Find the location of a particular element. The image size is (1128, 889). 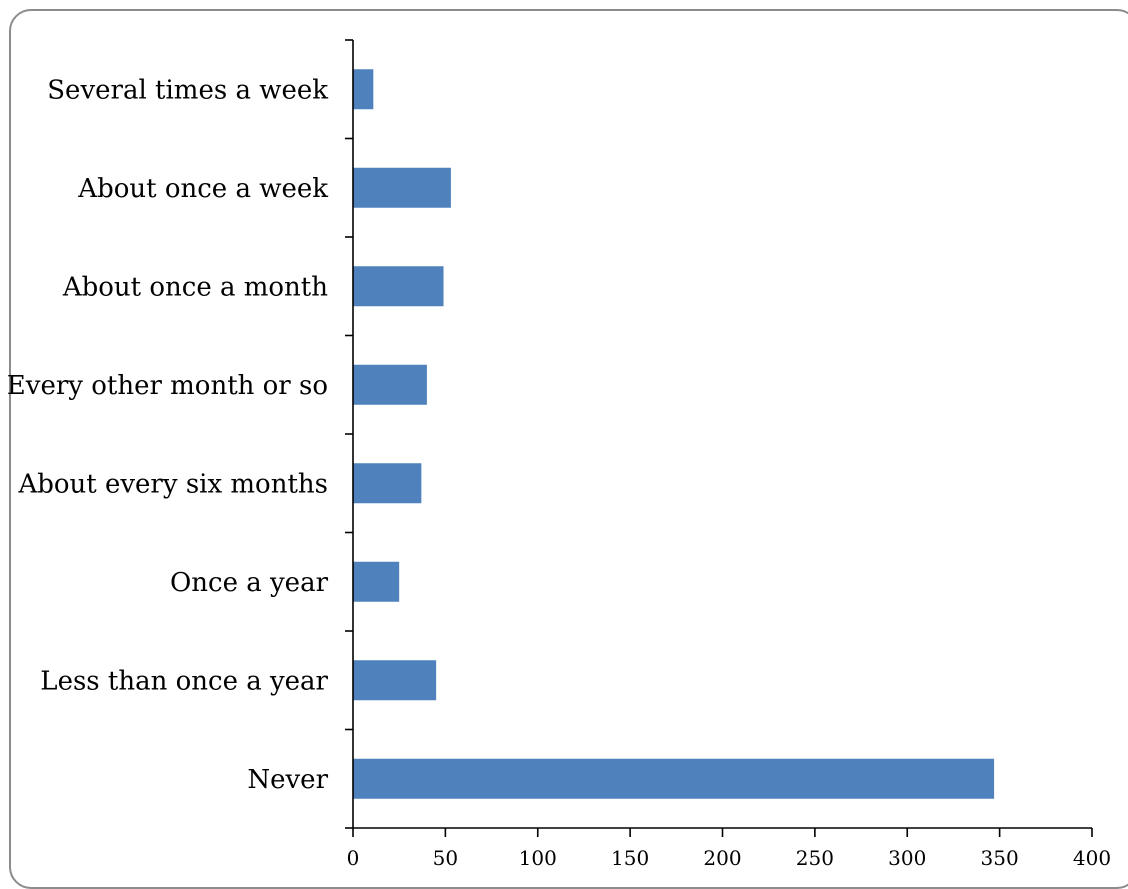

category-label-6: Less than once a year is located at coordinates (184, 681).